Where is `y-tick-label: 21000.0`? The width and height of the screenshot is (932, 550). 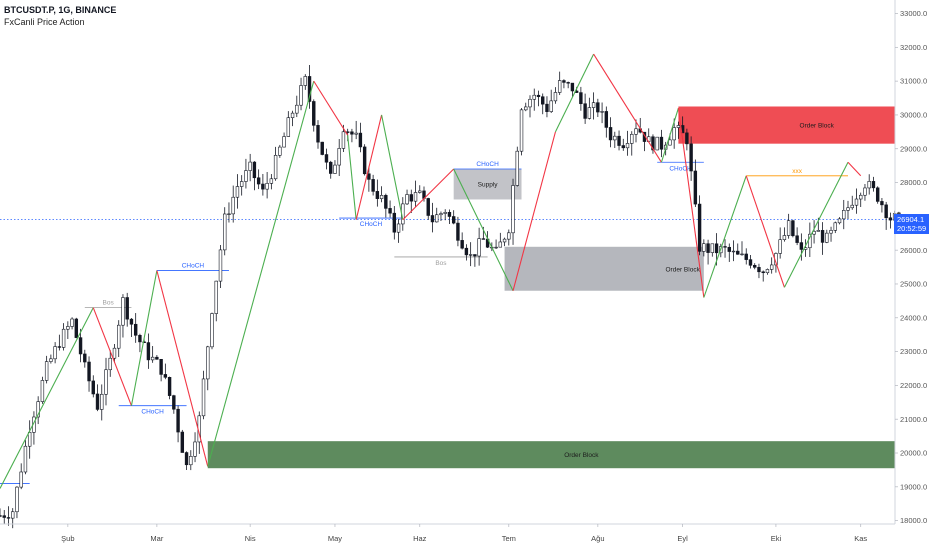
y-tick-label: 21000.0 is located at coordinates (913, 419).